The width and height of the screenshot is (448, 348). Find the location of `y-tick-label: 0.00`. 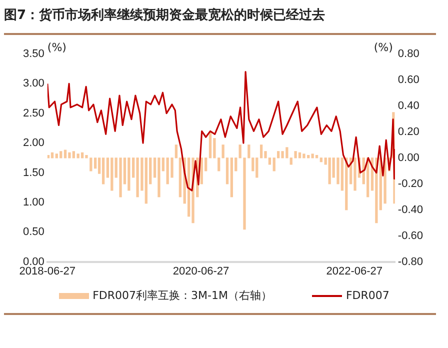

y-tick-label: 0.00 is located at coordinates (33, 262).